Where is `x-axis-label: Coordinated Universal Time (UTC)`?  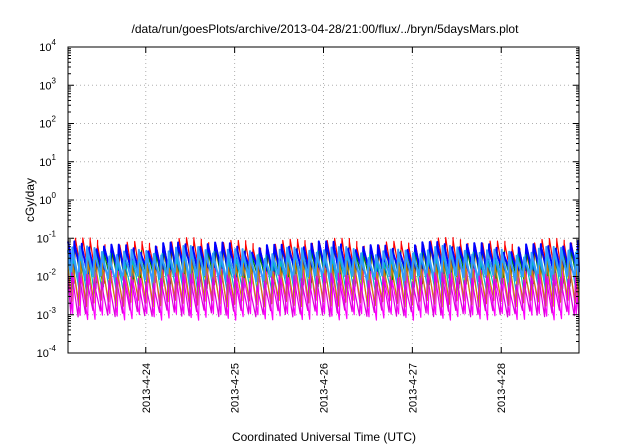 x-axis-label: Coordinated Universal Time (UTC) is located at coordinates (324, 437).